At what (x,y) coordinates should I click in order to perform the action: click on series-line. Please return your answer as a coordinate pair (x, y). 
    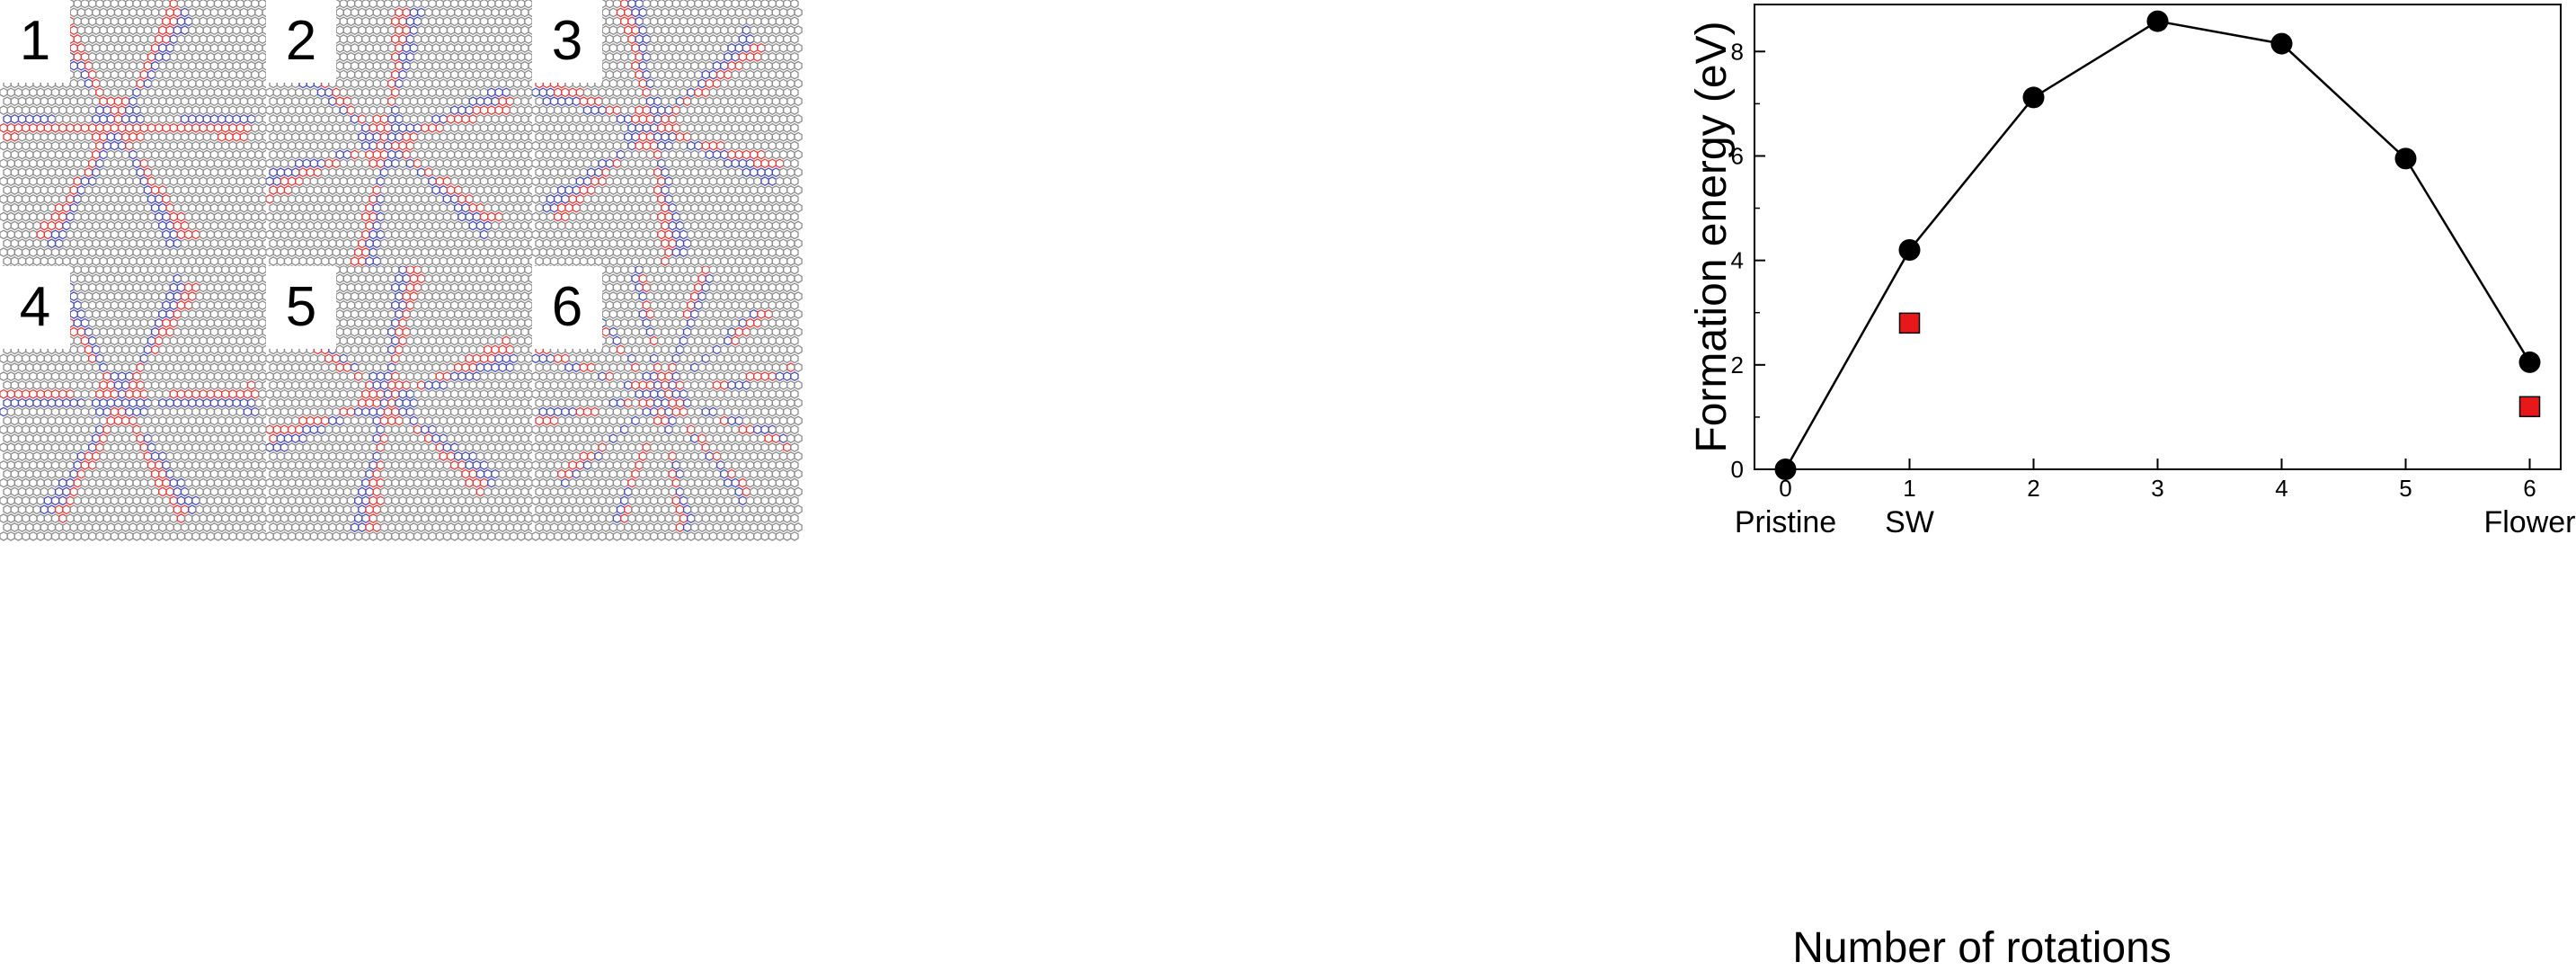
    Looking at the image, I should click on (2157, 245).